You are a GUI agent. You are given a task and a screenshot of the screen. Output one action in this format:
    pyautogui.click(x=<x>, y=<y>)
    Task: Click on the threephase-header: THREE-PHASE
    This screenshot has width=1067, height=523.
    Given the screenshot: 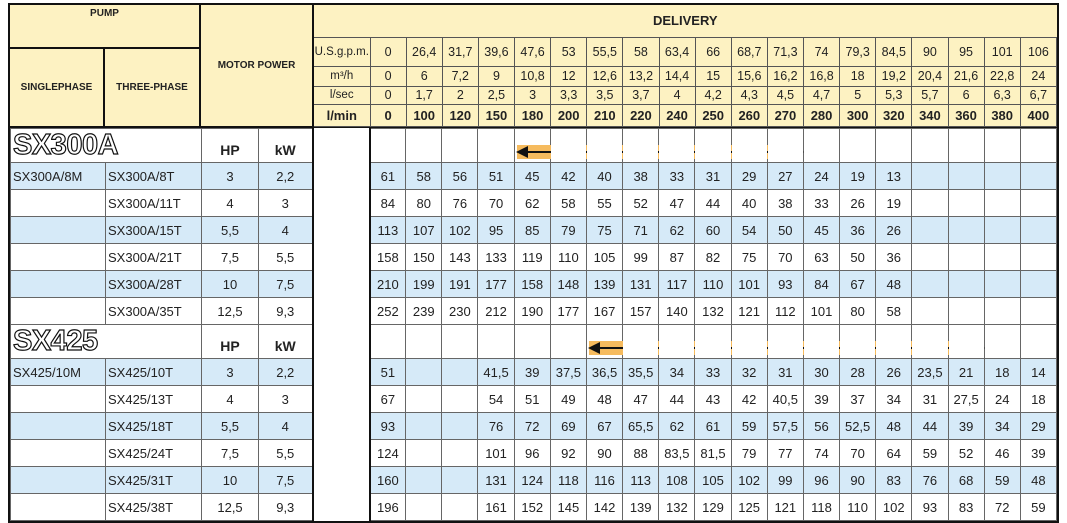 What is the action you would take?
    pyautogui.click(x=153, y=87)
    